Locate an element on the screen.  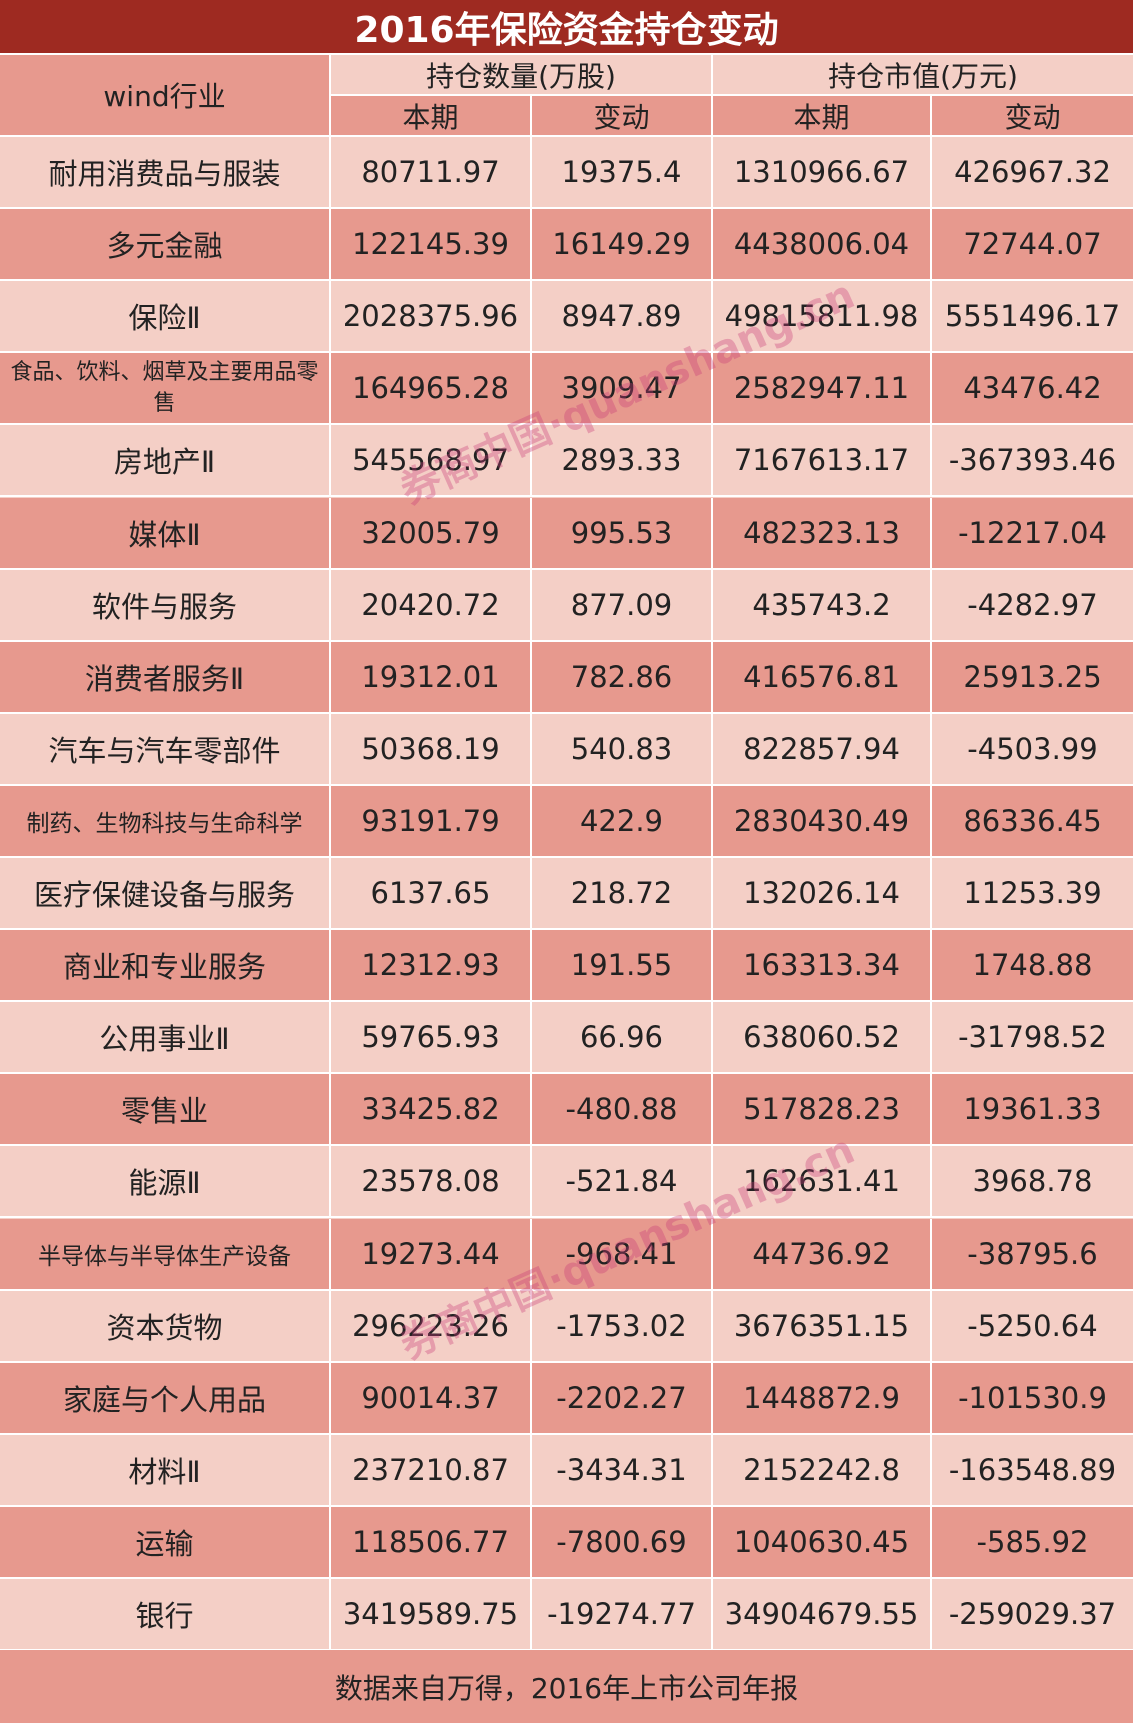
industry-cell: 零售业 is located at coordinates (165, 1109).